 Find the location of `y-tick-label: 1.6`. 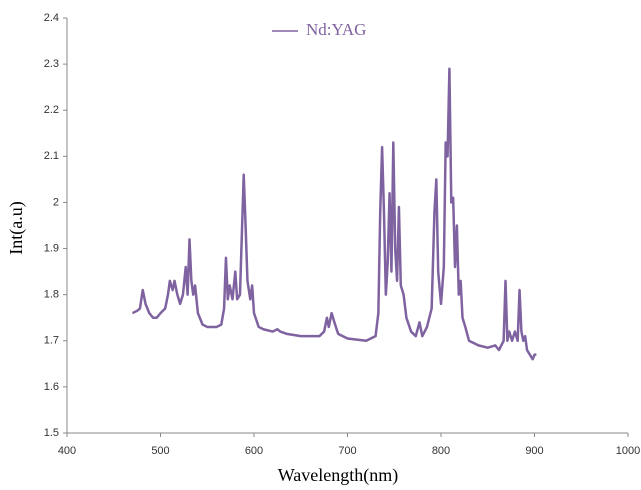

y-tick-label: 1.6 is located at coordinates (51, 387).